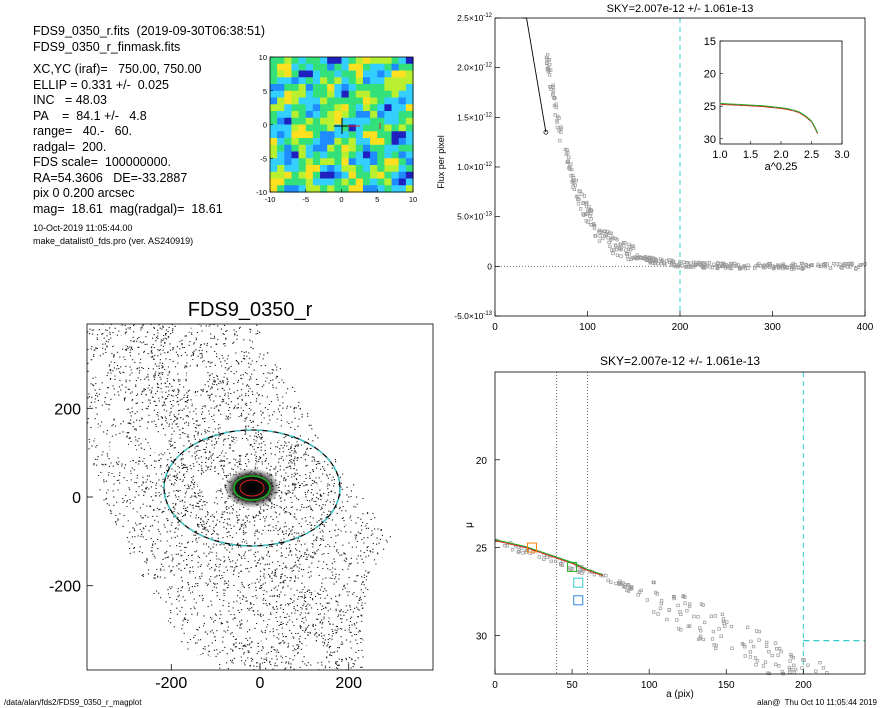  I want to click on inset-x-tick-label: 2.0, so click(780, 155).